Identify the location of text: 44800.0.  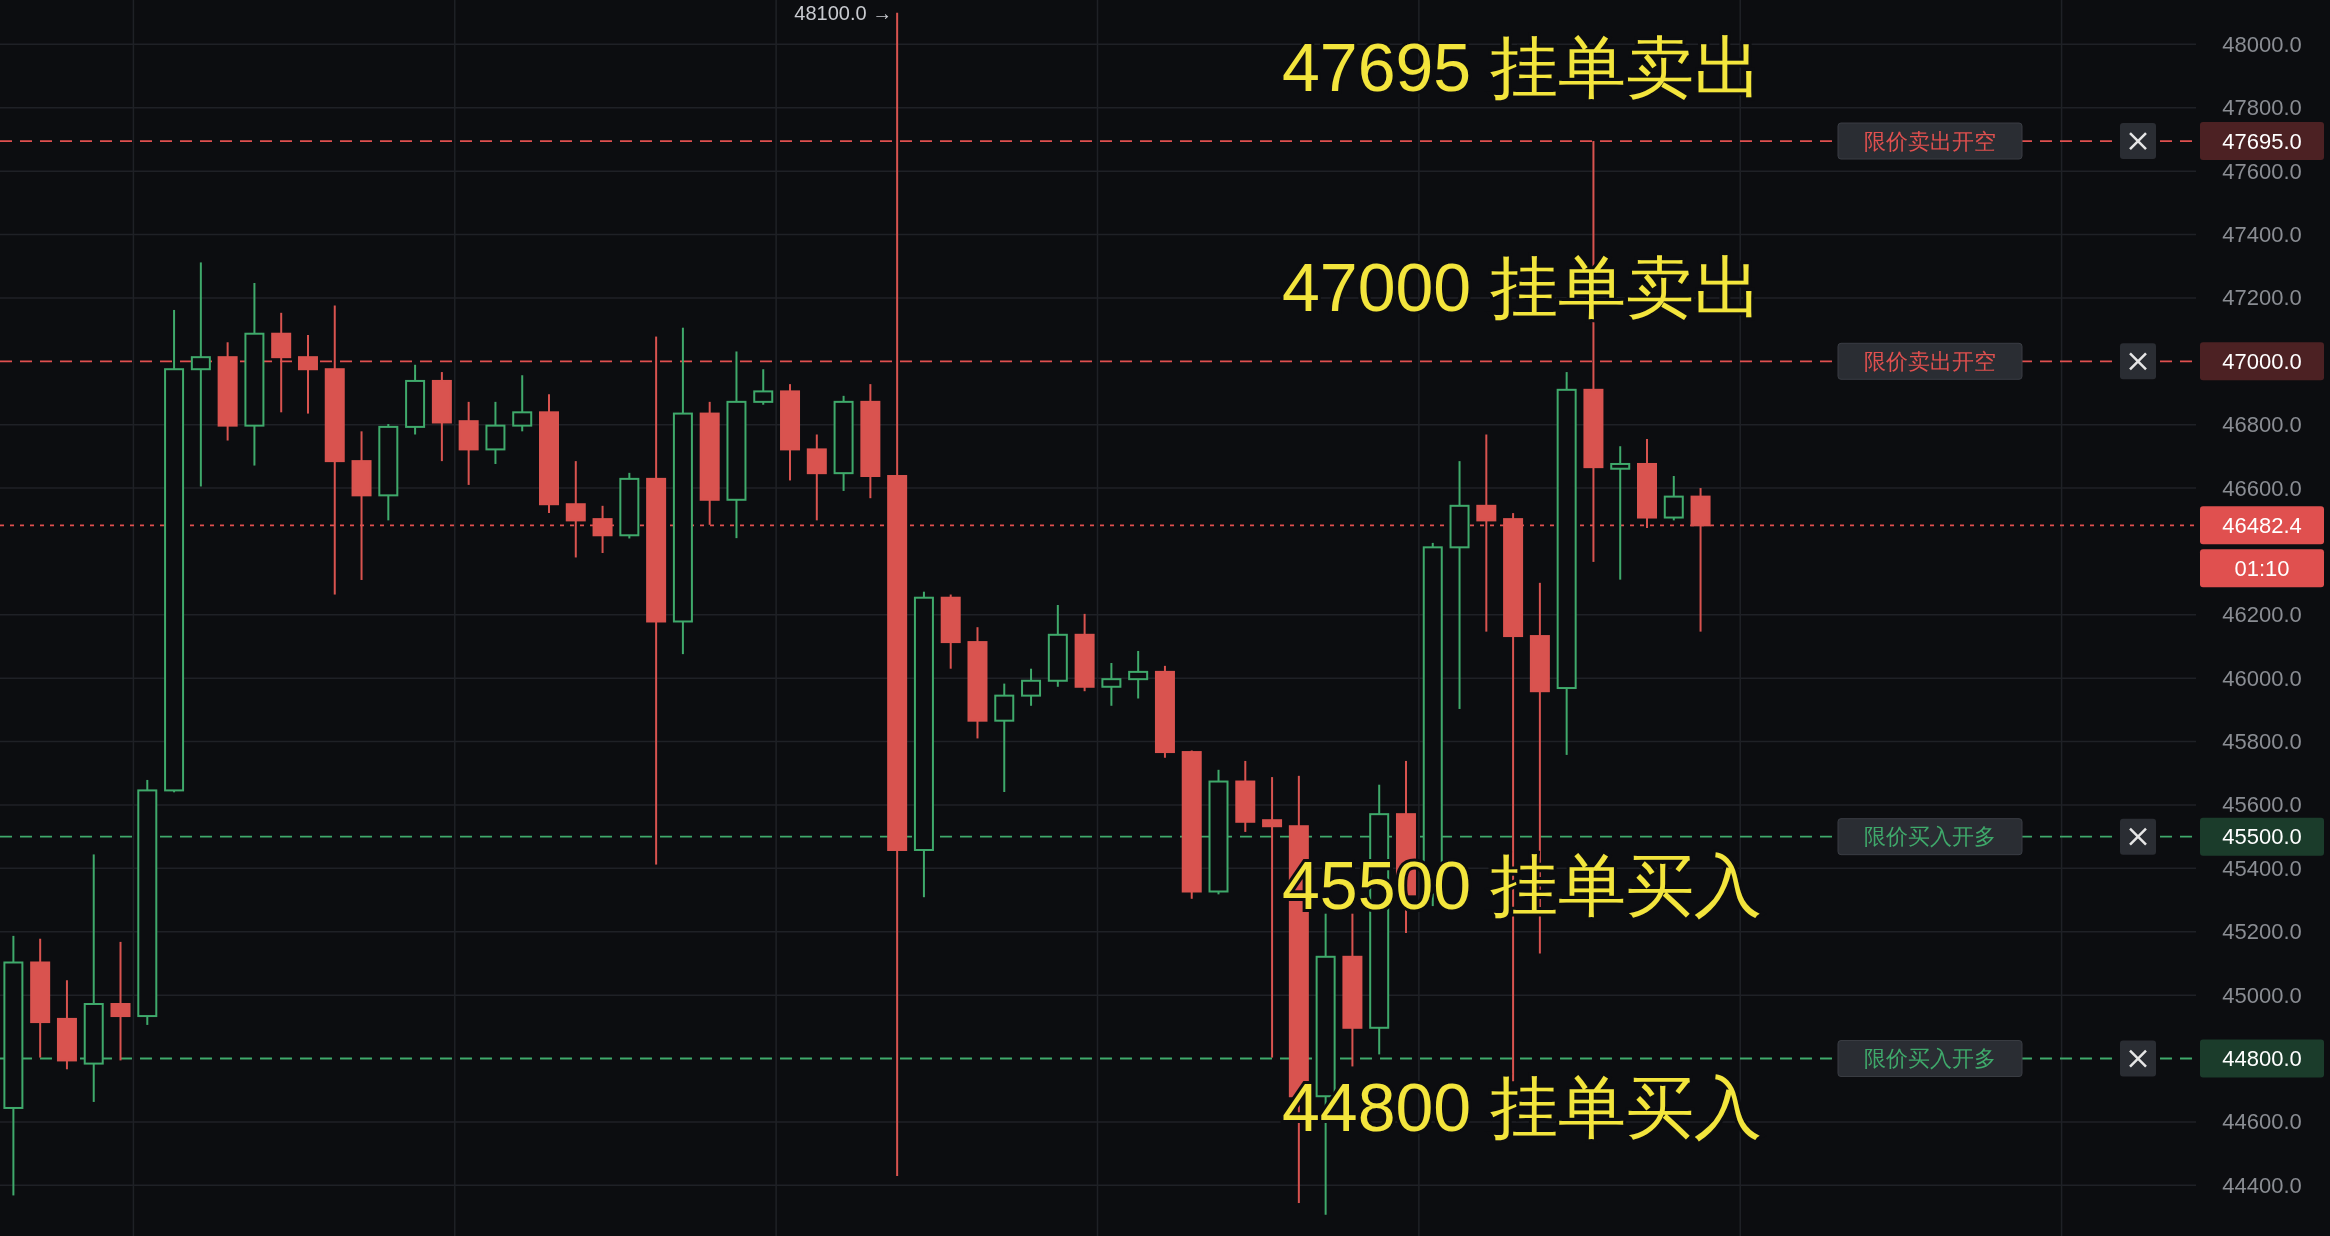
(2262, 1059).